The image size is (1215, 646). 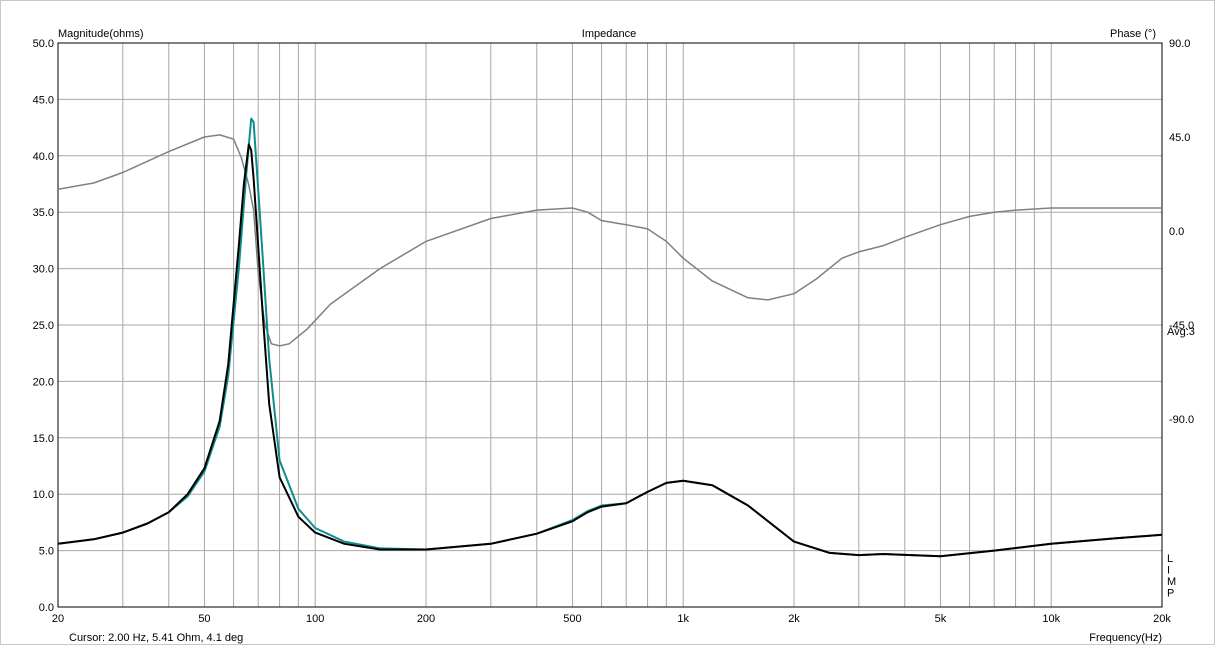 What do you see at coordinates (1176, 232) in the screenshot?
I see `y-right-tick-label: 0.0` at bounding box center [1176, 232].